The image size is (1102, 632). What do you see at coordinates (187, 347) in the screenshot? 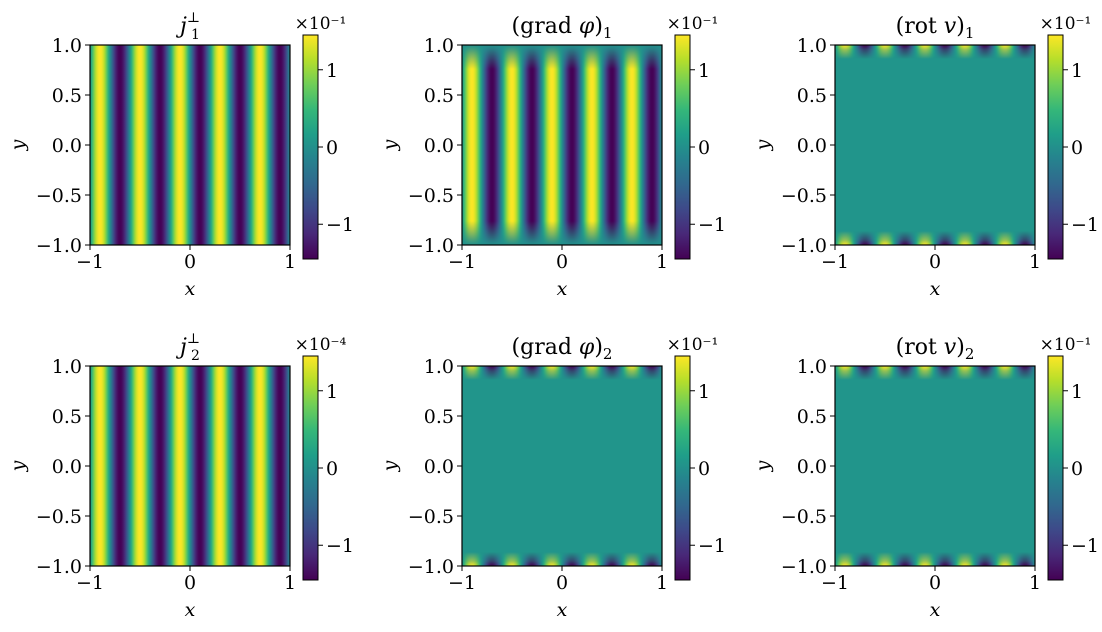
I see `panel-title: j⊥ 2` at bounding box center [187, 347].